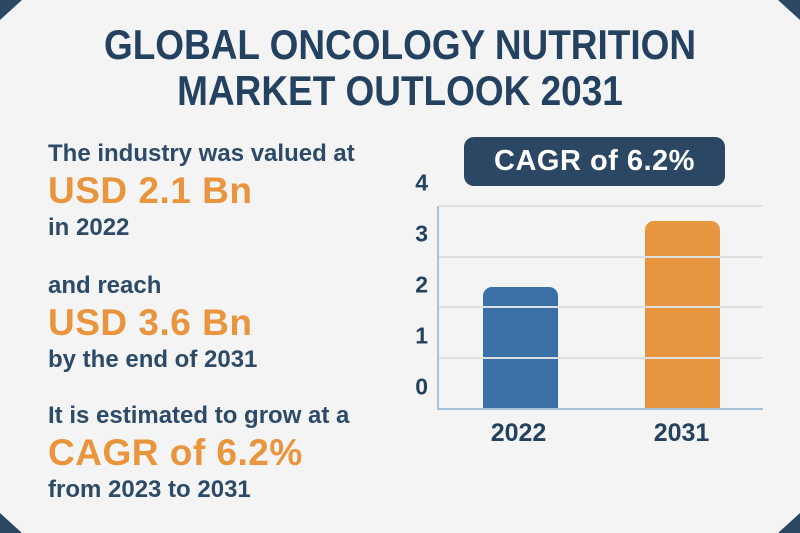 The width and height of the screenshot is (800, 533). I want to click on stat-lead-text: It is estimated to grow at a, so click(199, 415).